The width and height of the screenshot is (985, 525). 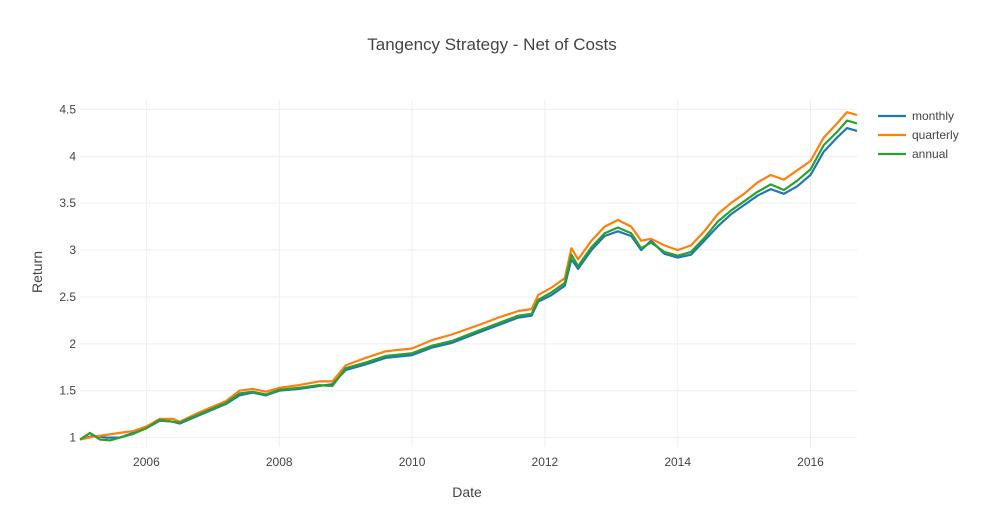 I want to click on legend: monthly quarterly annual, so click(x=918, y=135).